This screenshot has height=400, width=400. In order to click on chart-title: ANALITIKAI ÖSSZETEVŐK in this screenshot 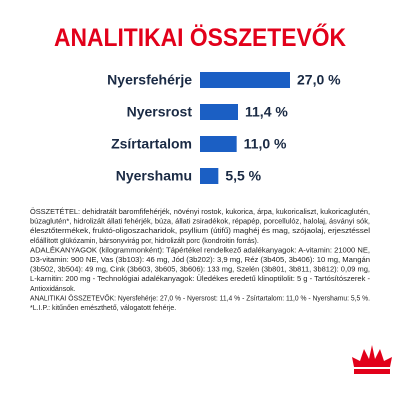, I will do `click(200, 37)`.